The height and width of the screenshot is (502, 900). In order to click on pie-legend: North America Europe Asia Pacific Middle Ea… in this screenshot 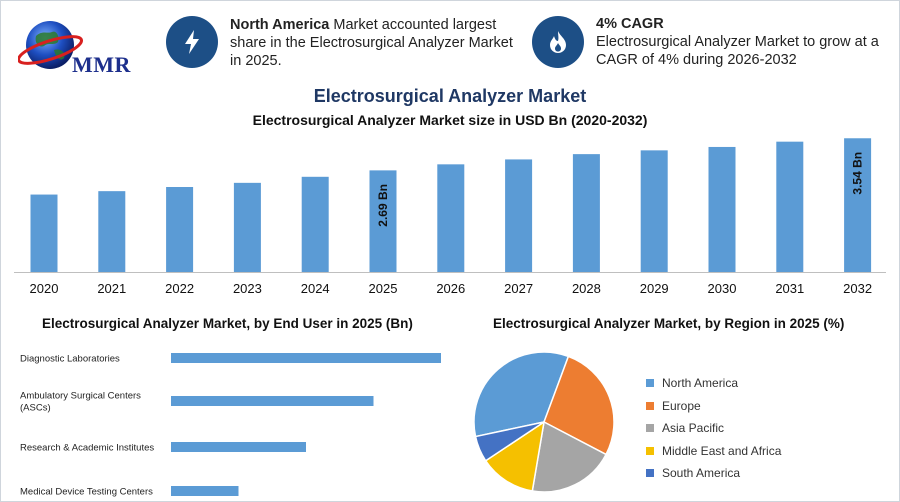, I will do `click(713, 428)`.